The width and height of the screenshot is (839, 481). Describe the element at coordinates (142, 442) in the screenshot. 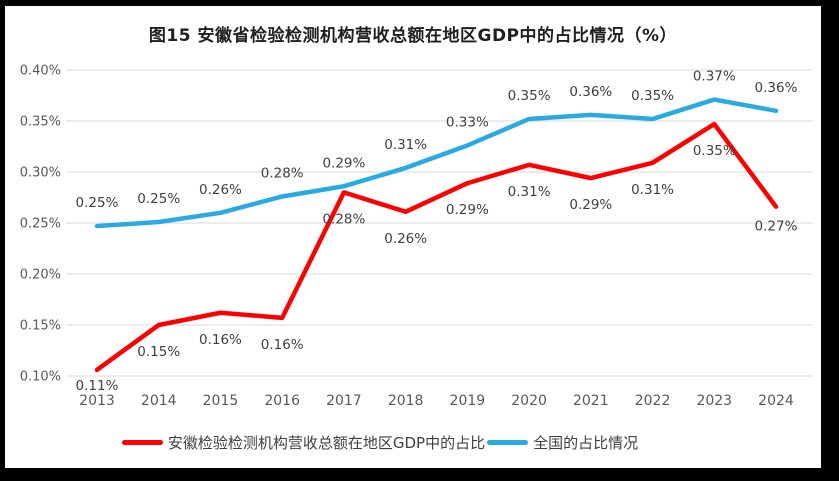

I see `red-line-swatch-icon` at that location.